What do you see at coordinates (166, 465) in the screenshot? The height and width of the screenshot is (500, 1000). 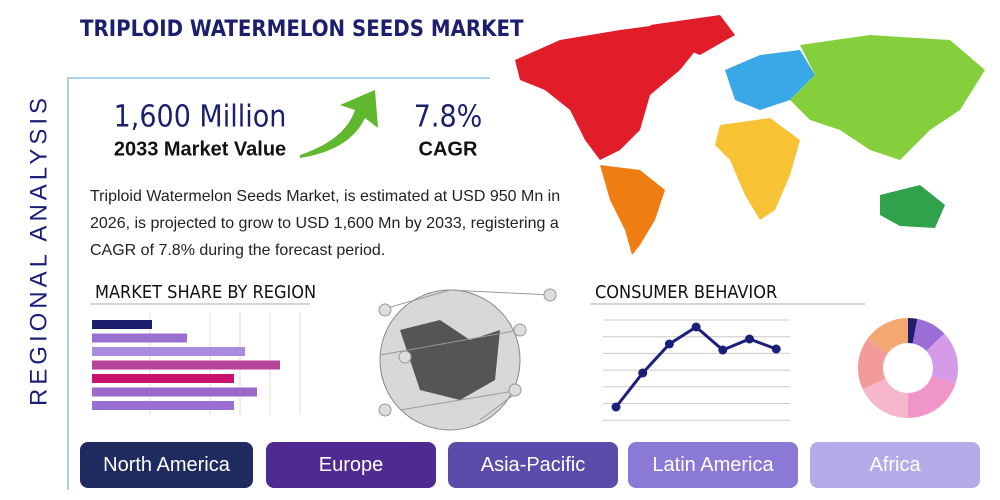 I see `region-button: North America` at bounding box center [166, 465].